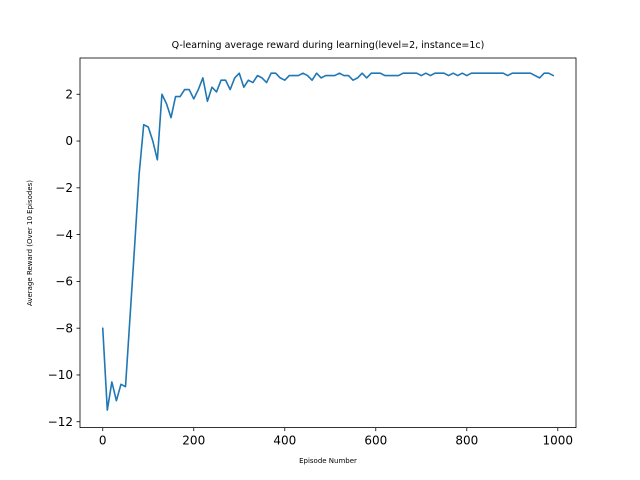 Image resolution: width=640 pixels, height=480 pixels. I want to click on y-tick-label: −8, so click(64, 328).